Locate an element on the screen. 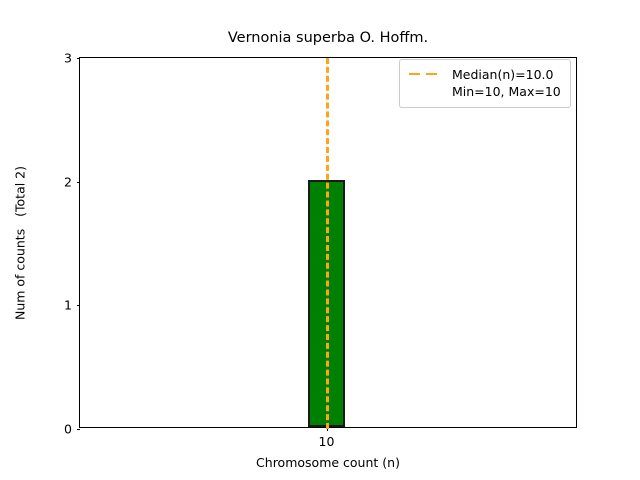 This screenshot has width=640, height=480. y-tick-label-1: 1 is located at coordinates (68, 305).